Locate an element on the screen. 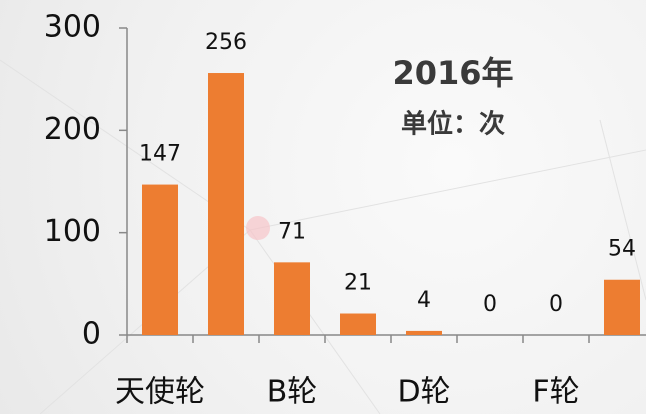 This screenshot has width=646, height=414. annotation: 单位：次 is located at coordinates (453, 124).